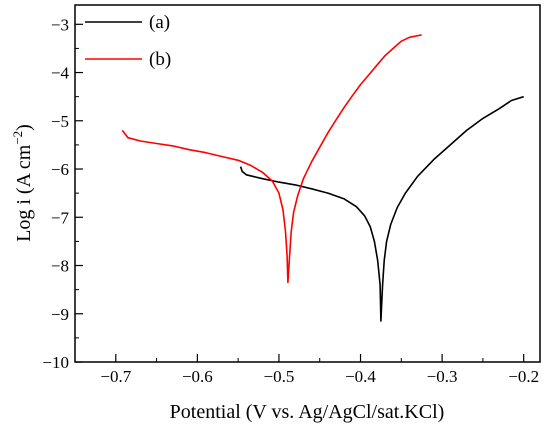 Image resolution: width=550 pixels, height=429 pixels. What do you see at coordinates (160, 59) in the screenshot?
I see `legend-label-b: (b)` at bounding box center [160, 59].